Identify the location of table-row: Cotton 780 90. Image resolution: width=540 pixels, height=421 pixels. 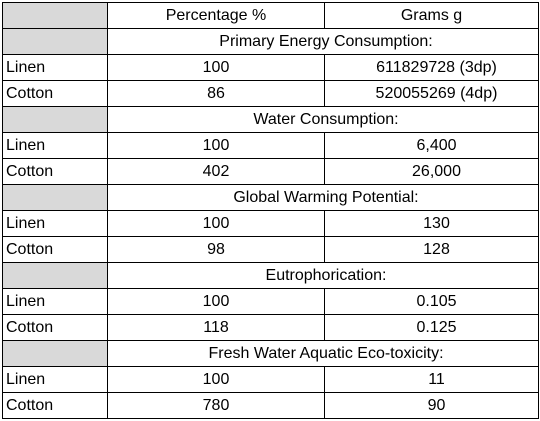
(270, 405).